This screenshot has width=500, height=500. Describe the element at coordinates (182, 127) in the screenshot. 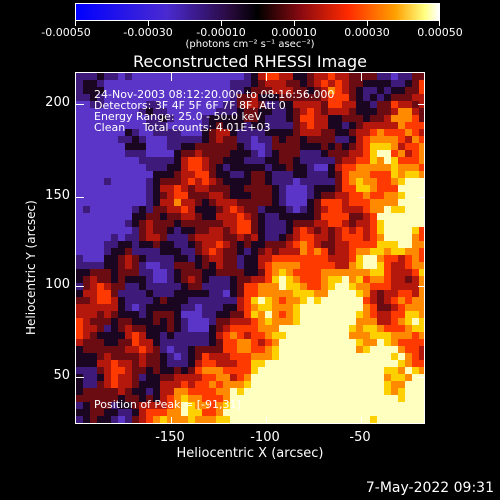

I see `annotation-clean-counts: Clean Total counts: 4.01E+03` at that location.